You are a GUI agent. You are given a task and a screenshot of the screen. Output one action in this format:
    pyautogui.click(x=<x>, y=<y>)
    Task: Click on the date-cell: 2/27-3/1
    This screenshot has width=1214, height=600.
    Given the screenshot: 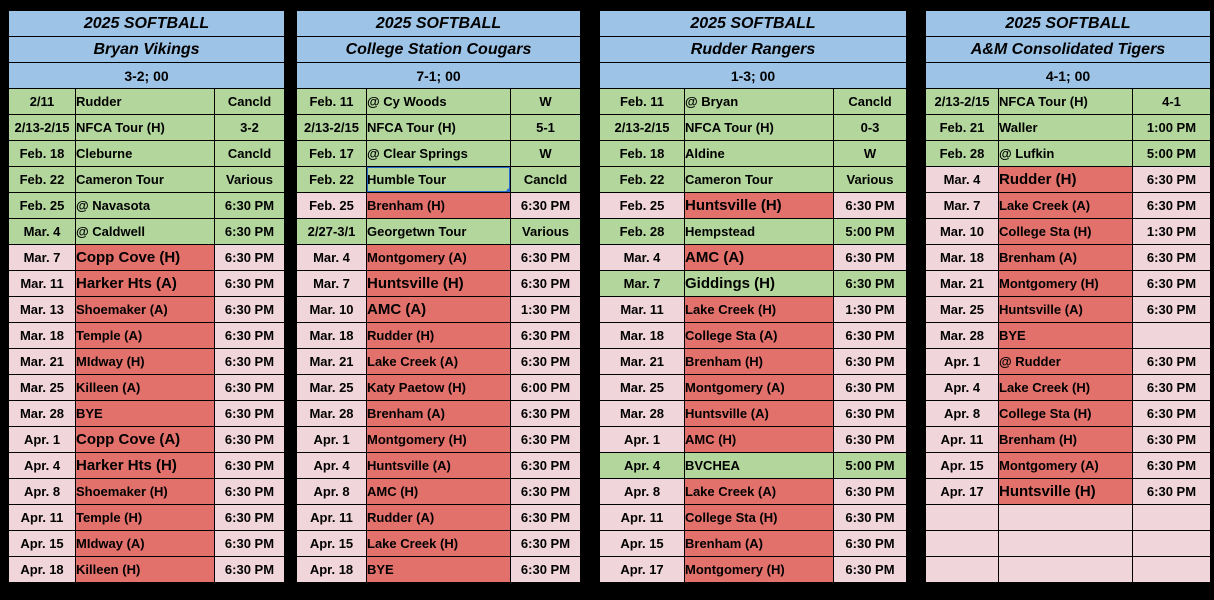 What is the action you would take?
    pyautogui.click(x=331, y=231)
    